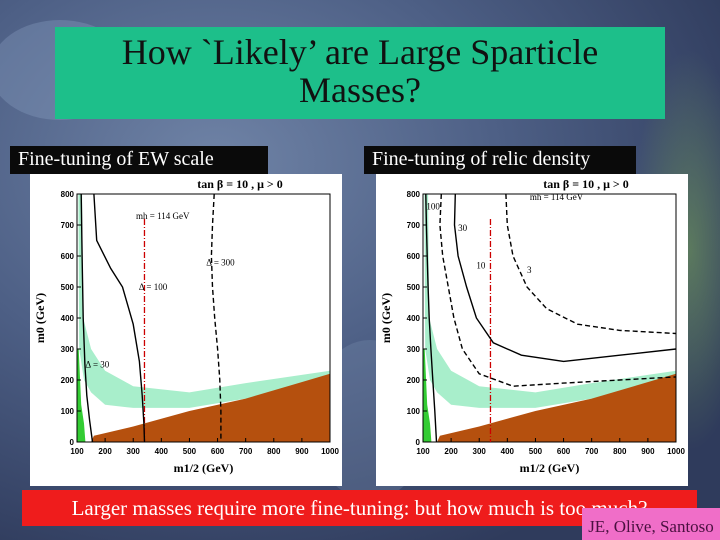  What do you see at coordinates (360, 90) in the screenshot?
I see `title-line-2: Masses?` at bounding box center [360, 90].